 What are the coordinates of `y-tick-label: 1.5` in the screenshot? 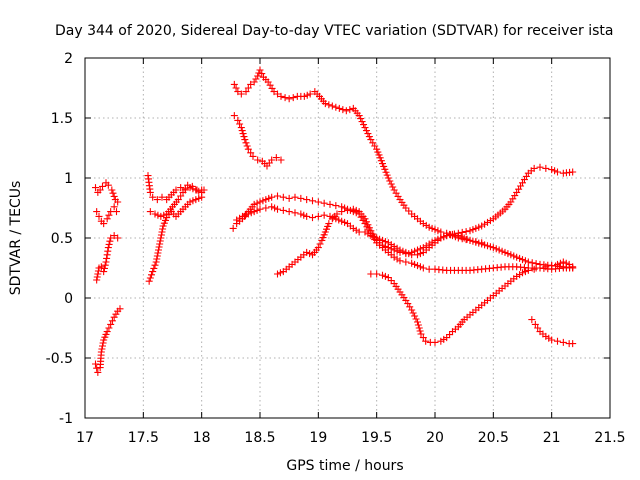 It's located at (62, 119).